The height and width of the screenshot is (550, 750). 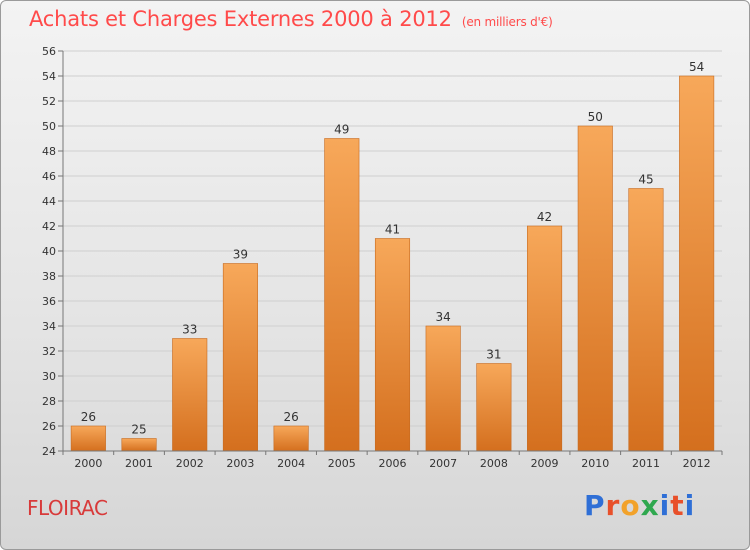 I want to click on x-tick-label: 2001, so click(x=139, y=463).